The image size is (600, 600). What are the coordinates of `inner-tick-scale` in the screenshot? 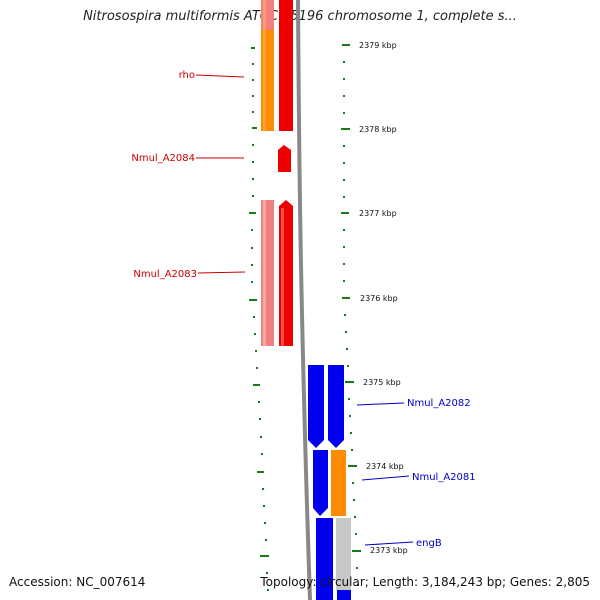 It's located at (259, 319).